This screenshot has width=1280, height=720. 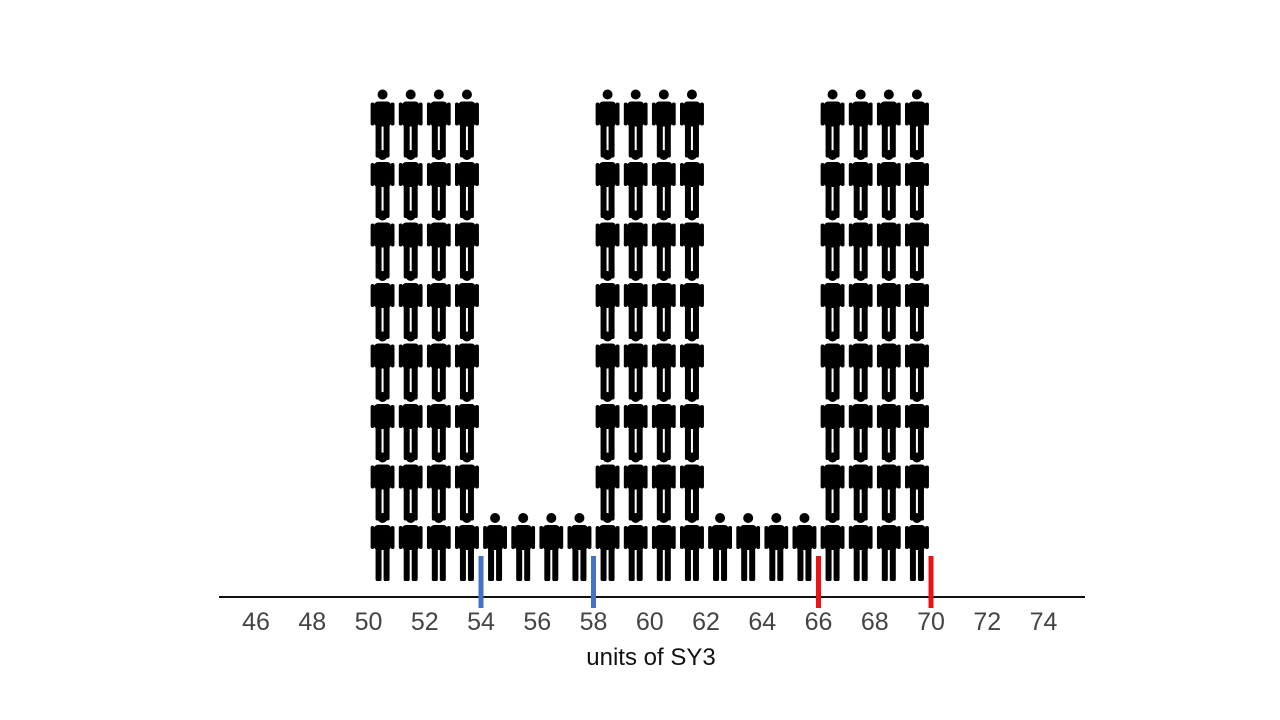 What do you see at coordinates (256, 622) in the screenshot?
I see `x-tick-label: 46` at bounding box center [256, 622].